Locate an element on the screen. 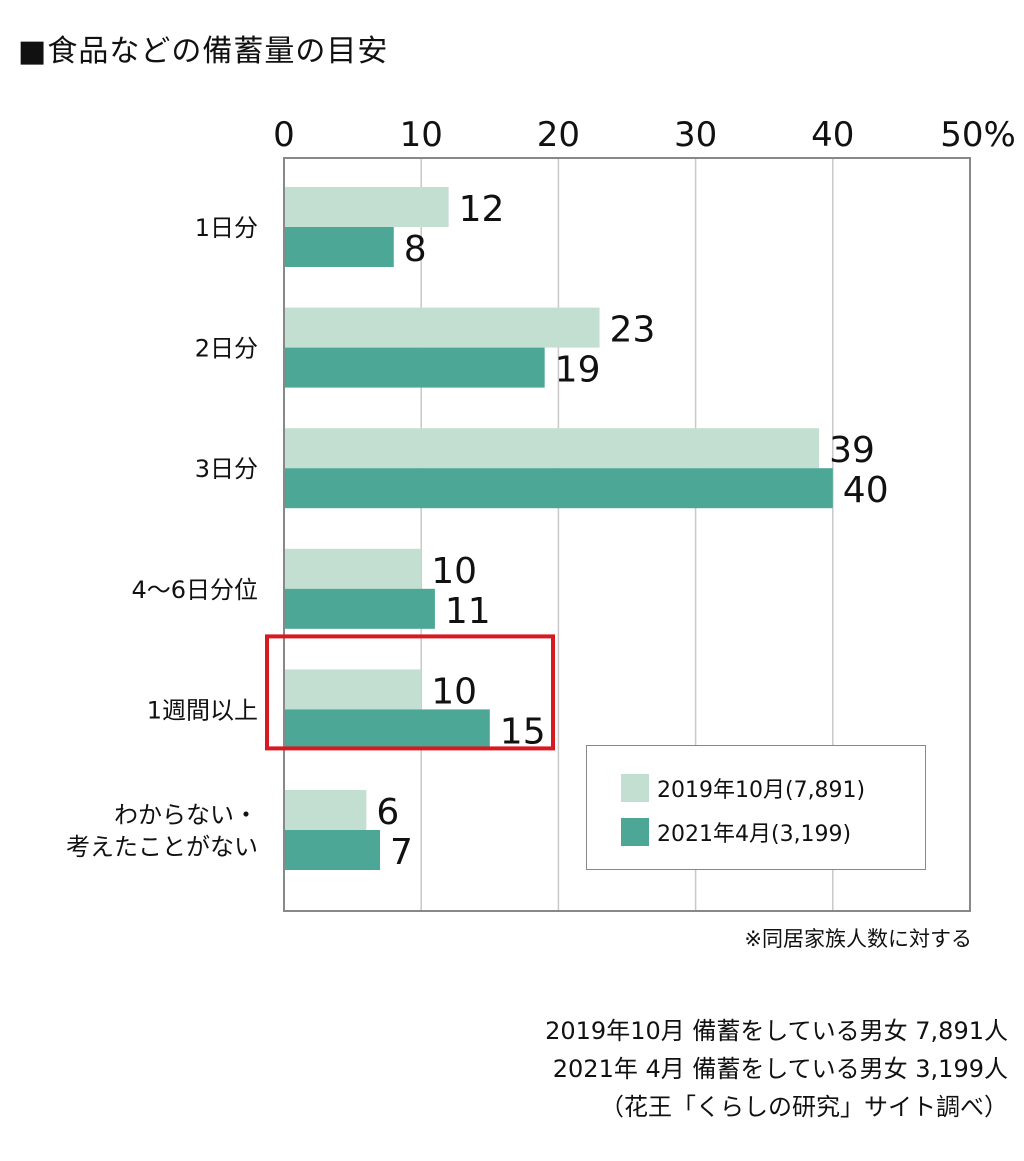 The width and height of the screenshot is (1024, 1161). data-label: 8 is located at coordinates (415, 249).